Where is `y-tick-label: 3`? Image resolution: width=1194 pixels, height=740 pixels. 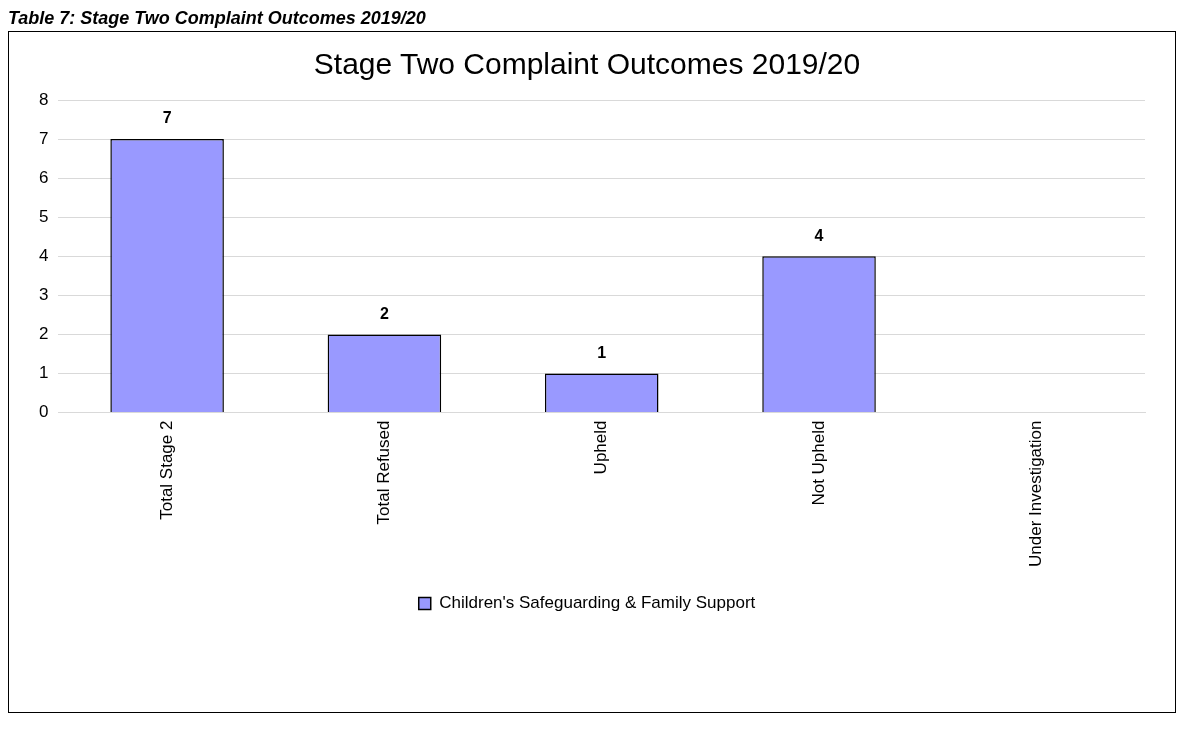 y-tick-label: 3 is located at coordinates (43, 295).